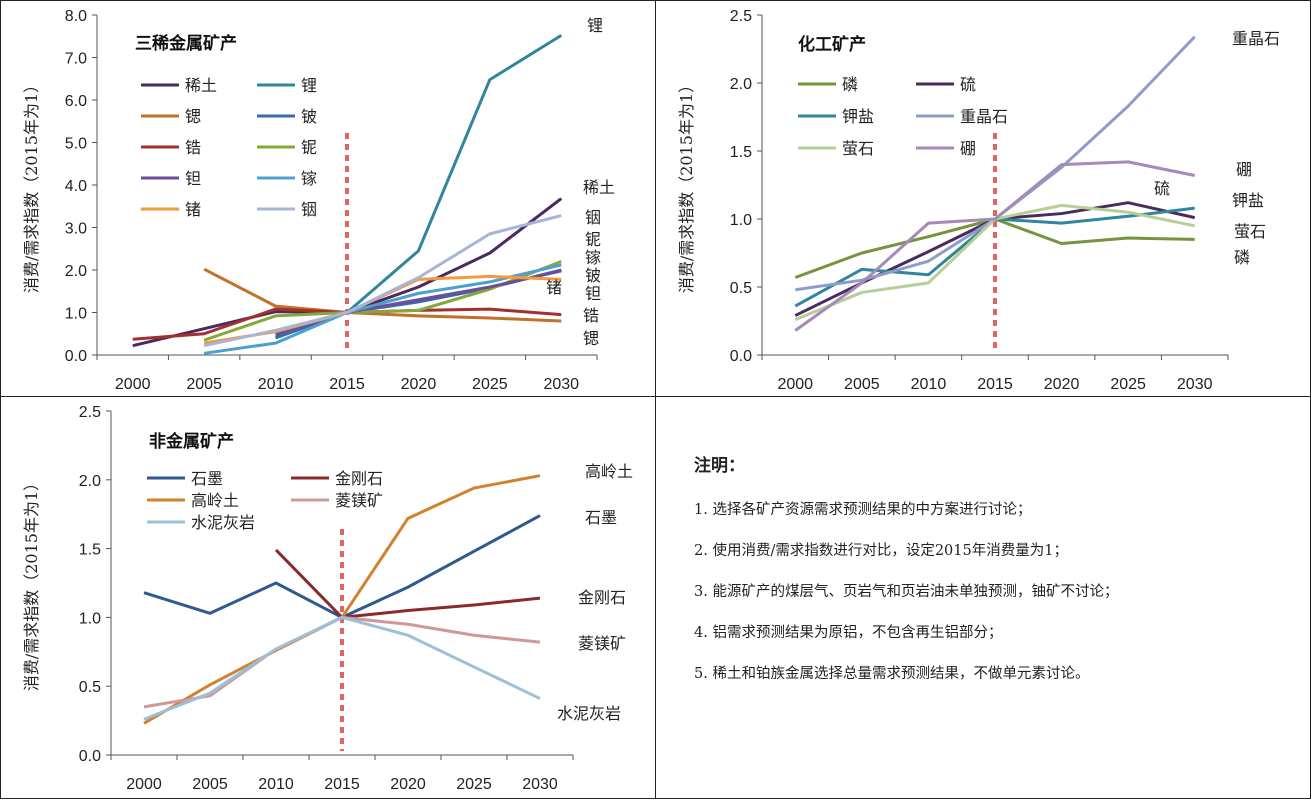 Image resolution: width=1311 pixels, height=800 pixels. Describe the element at coordinates (1244, 169) in the screenshot. I see `series-end-label: 硼` at that location.